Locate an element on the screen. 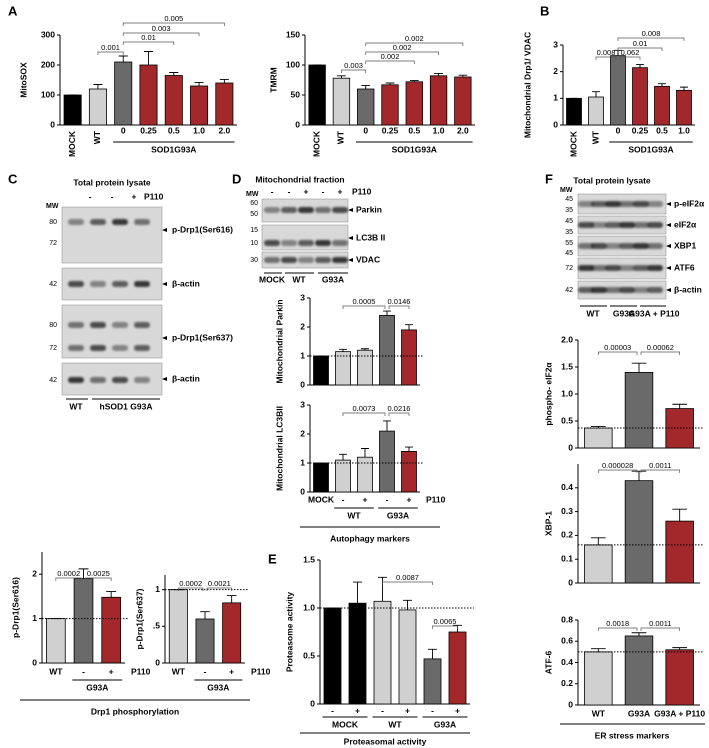 The image size is (709, 748). band-label: β-actin is located at coordinates (688, 289).